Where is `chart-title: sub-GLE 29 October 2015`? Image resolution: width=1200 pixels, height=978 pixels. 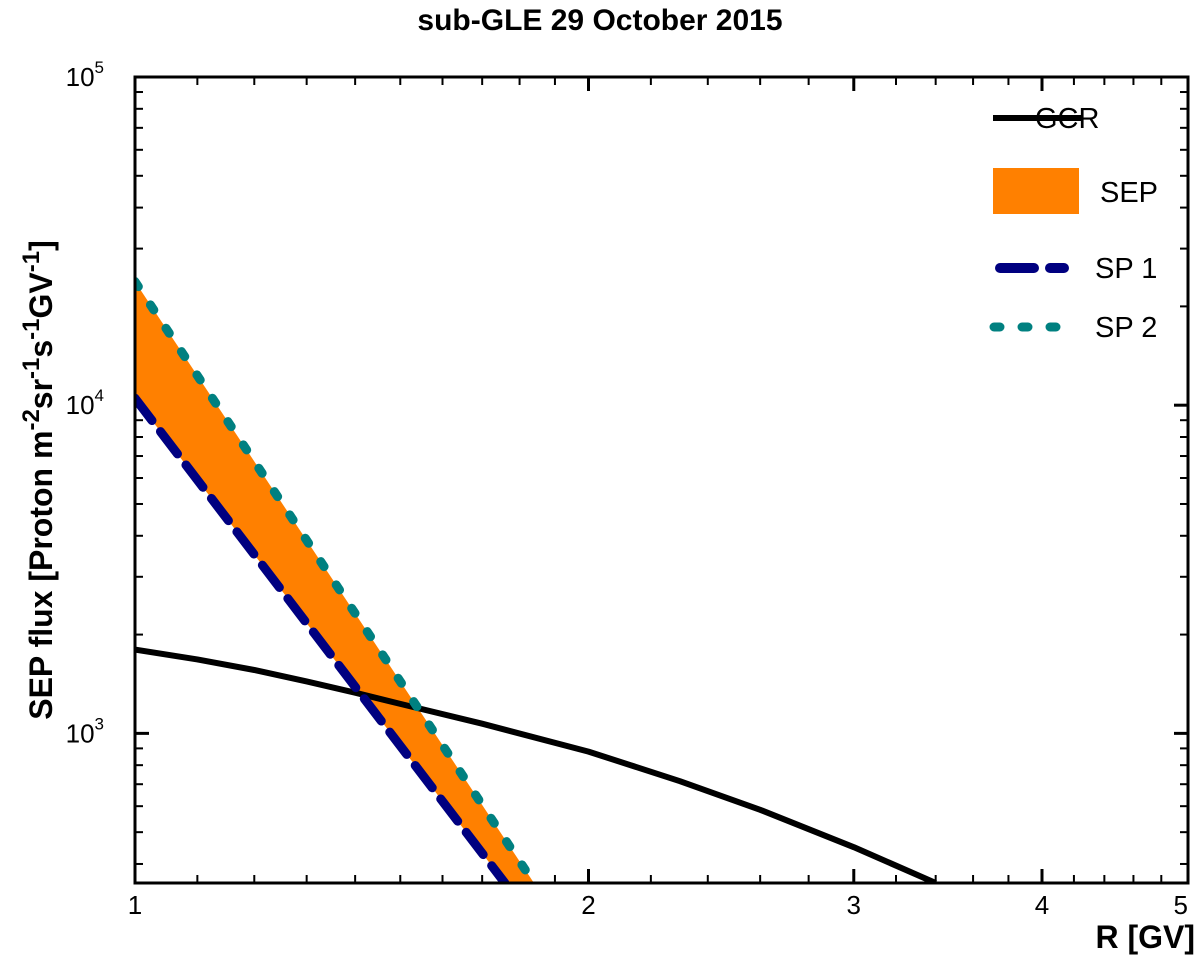
chart-title: sub-GLE 29 October 2015 is located at coordinates (599, 20).